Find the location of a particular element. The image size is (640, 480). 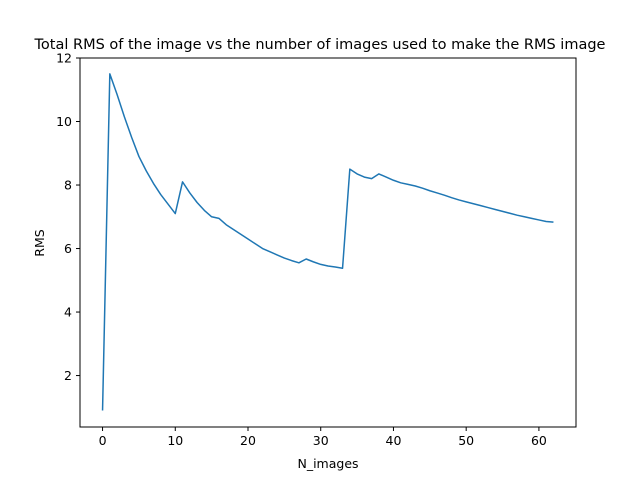

x-axis: 0 10 20 30 40 50 60 is located at coordinates (323, 437).